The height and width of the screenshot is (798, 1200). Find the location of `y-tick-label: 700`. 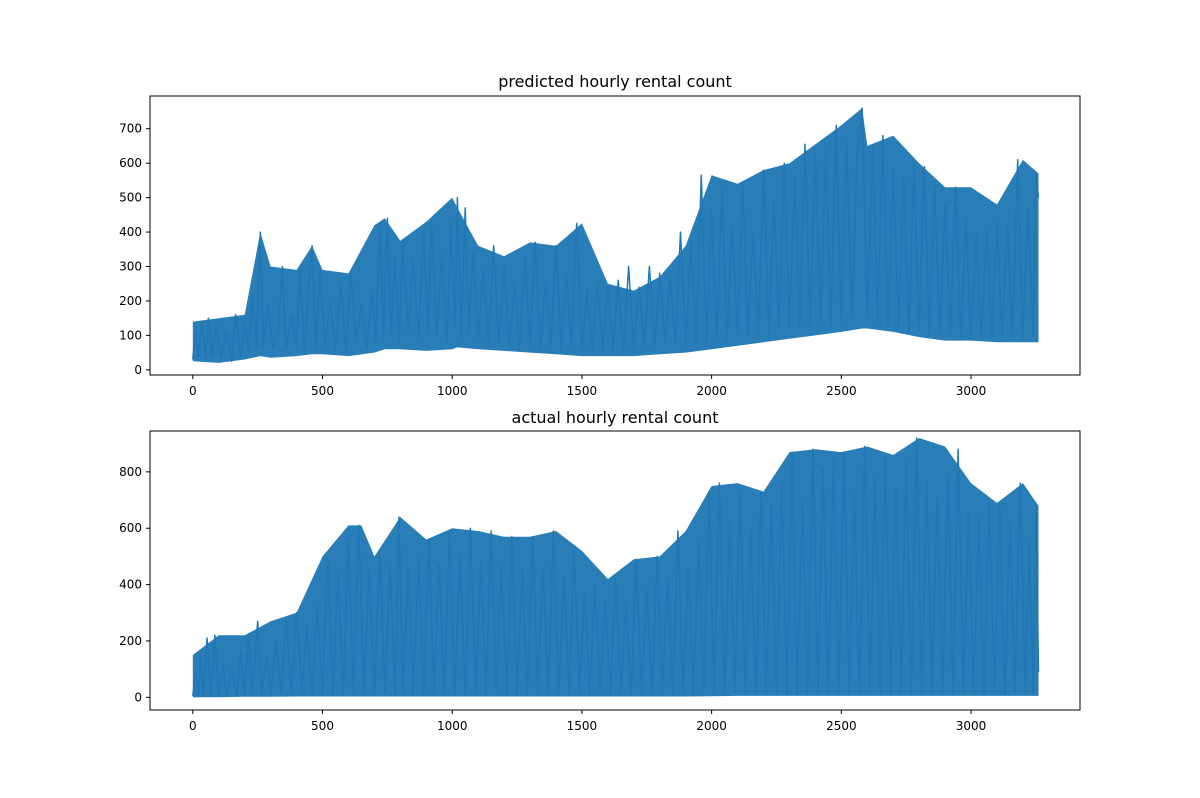

y-tick-label: 700 is located at coordinates (130, 129).